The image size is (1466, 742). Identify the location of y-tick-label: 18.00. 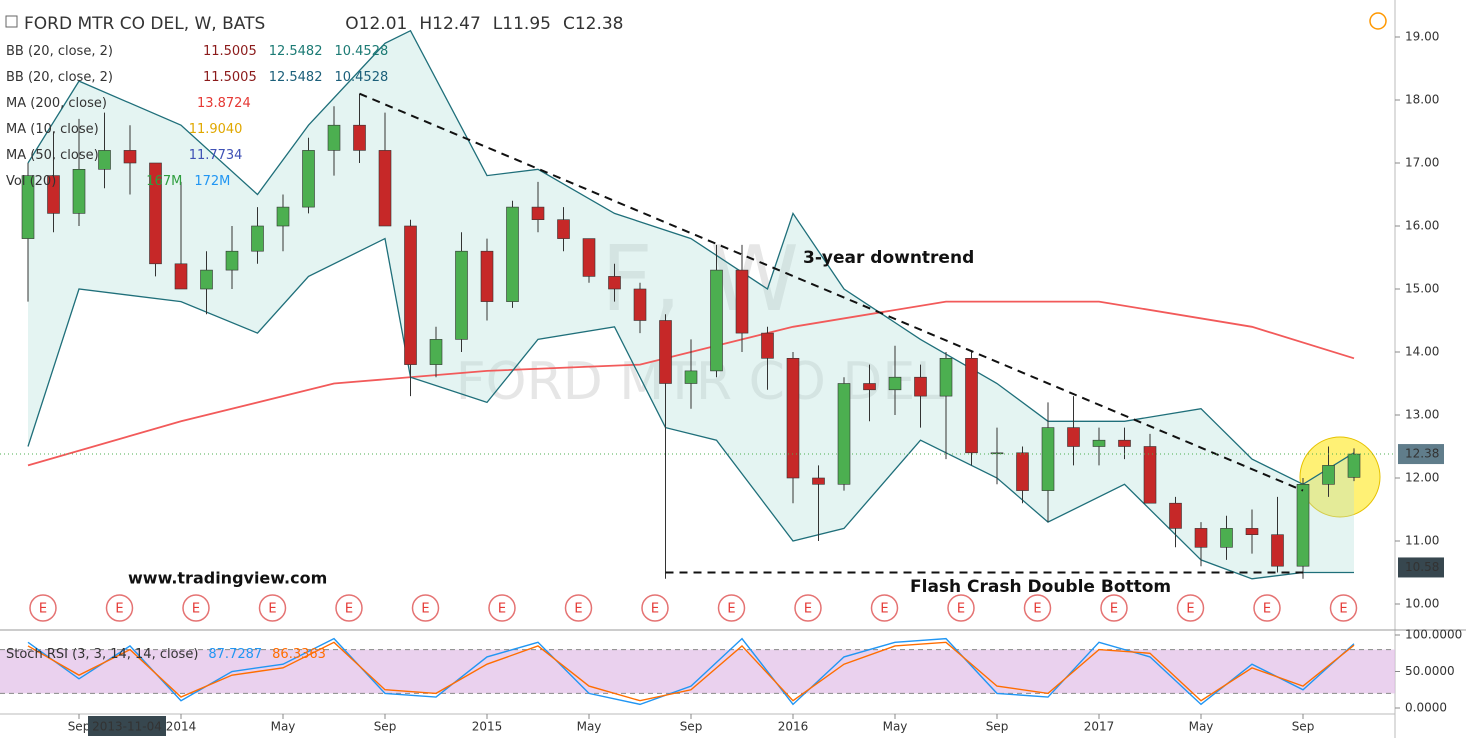
(1422, 100).